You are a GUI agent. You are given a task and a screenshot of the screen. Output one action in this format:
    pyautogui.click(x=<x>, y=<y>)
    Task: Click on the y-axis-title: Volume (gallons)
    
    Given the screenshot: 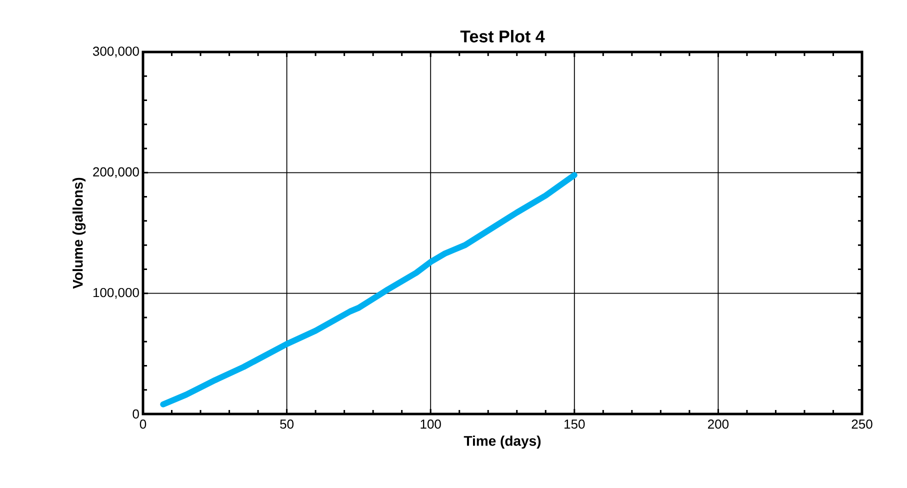 What is the action you would take?
    pyautogui.click(x=79, y=233)
    